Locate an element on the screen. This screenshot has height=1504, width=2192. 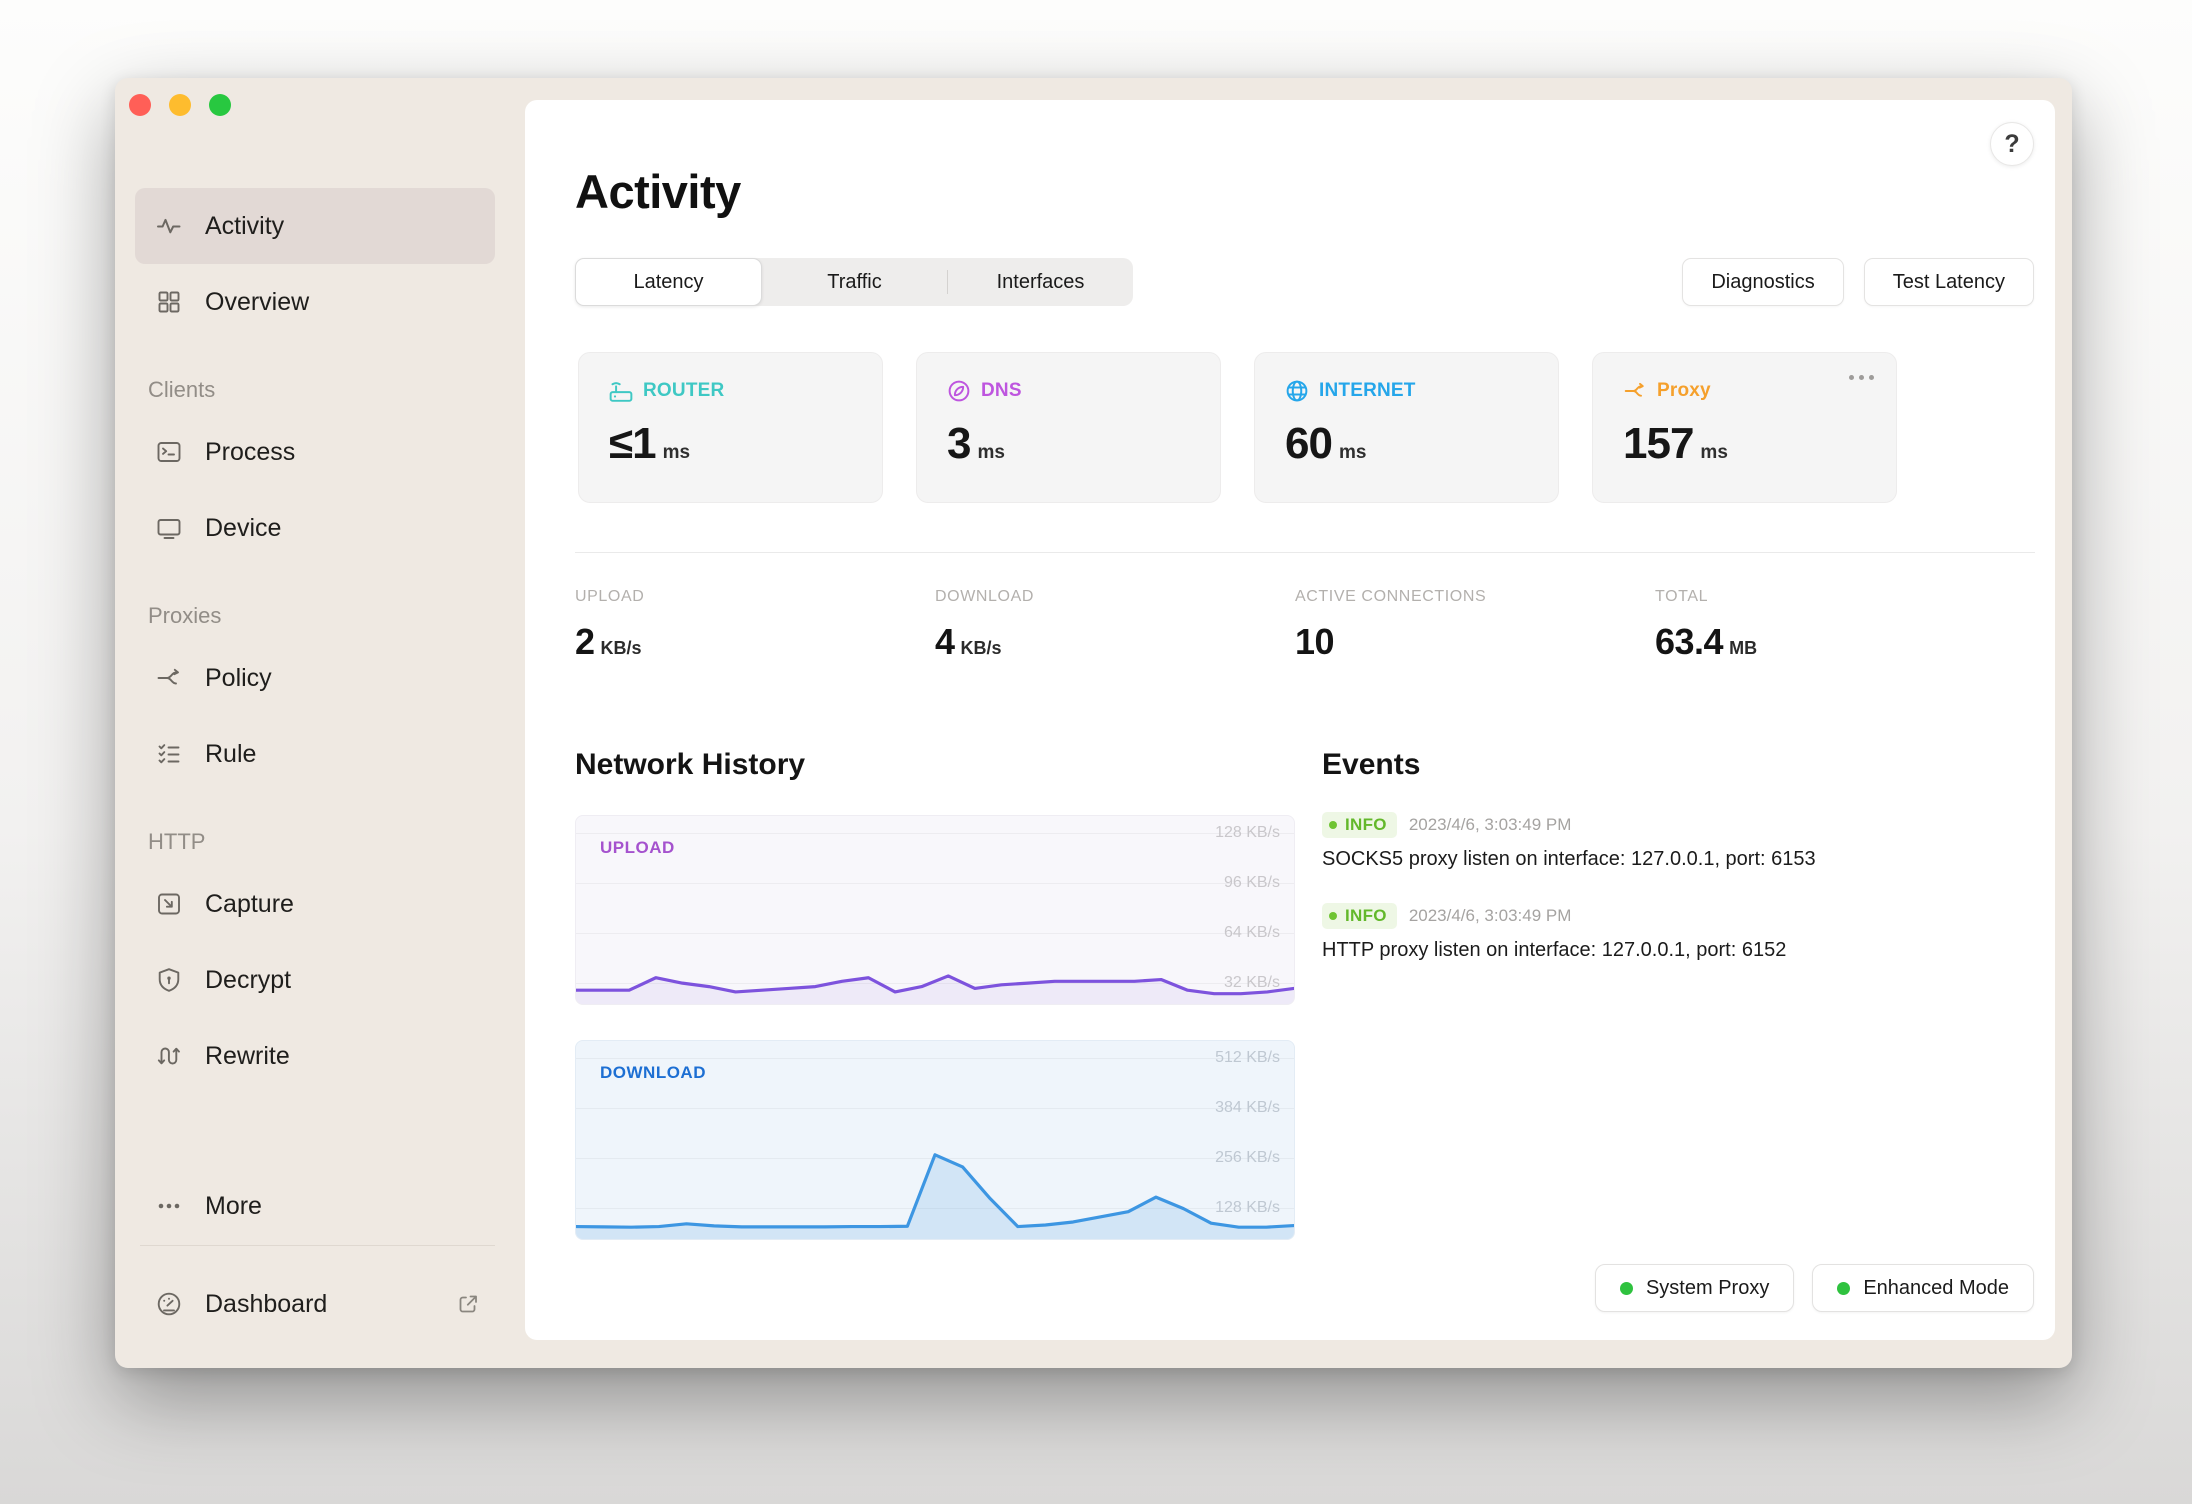
tab-interfaces: Interfaces is located at coordinates (1040, 281).